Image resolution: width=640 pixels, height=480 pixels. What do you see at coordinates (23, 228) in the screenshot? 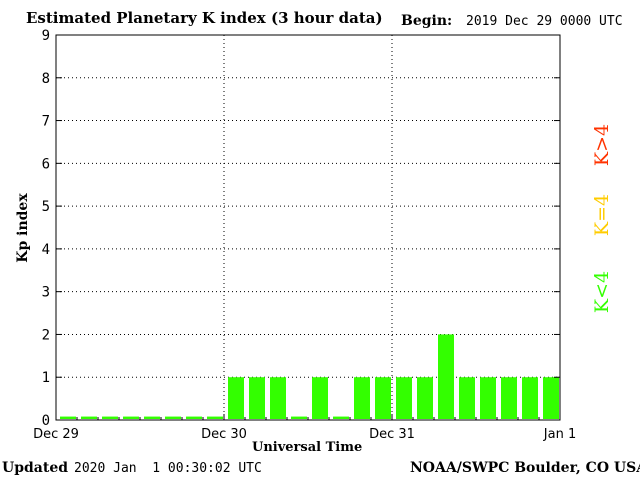
I see `y-axis-label: Kp index` at bounding box center [23, 228].